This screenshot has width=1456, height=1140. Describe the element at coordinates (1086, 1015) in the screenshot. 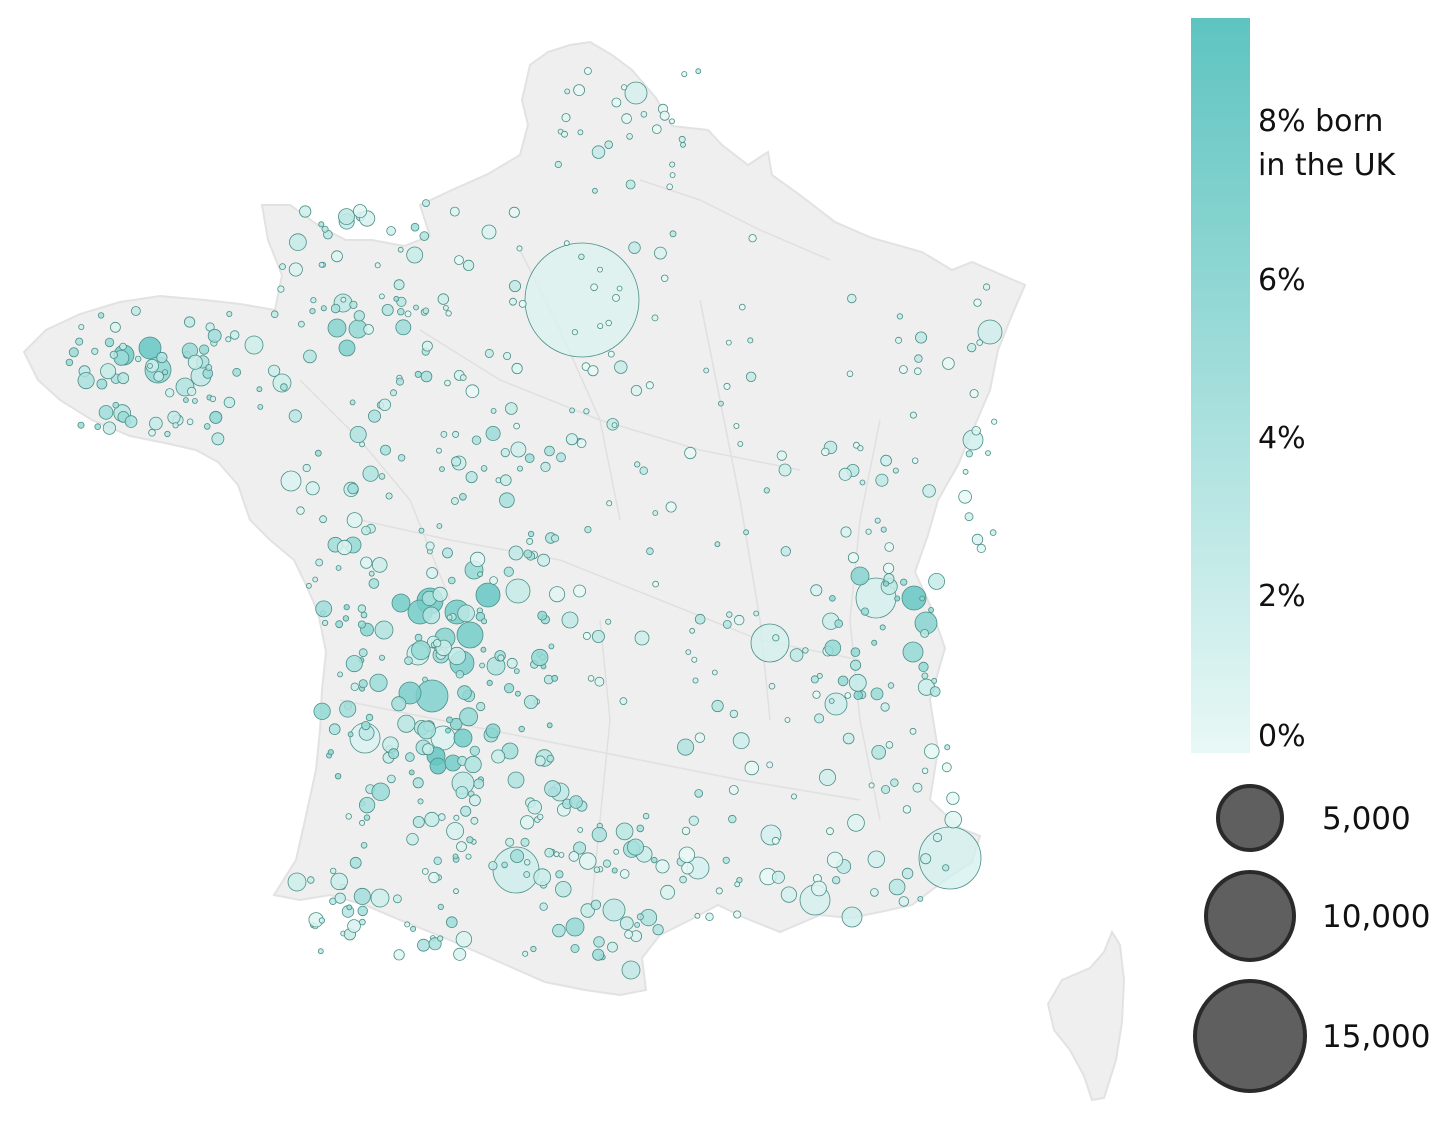

I see `corsica-shape` at that location.